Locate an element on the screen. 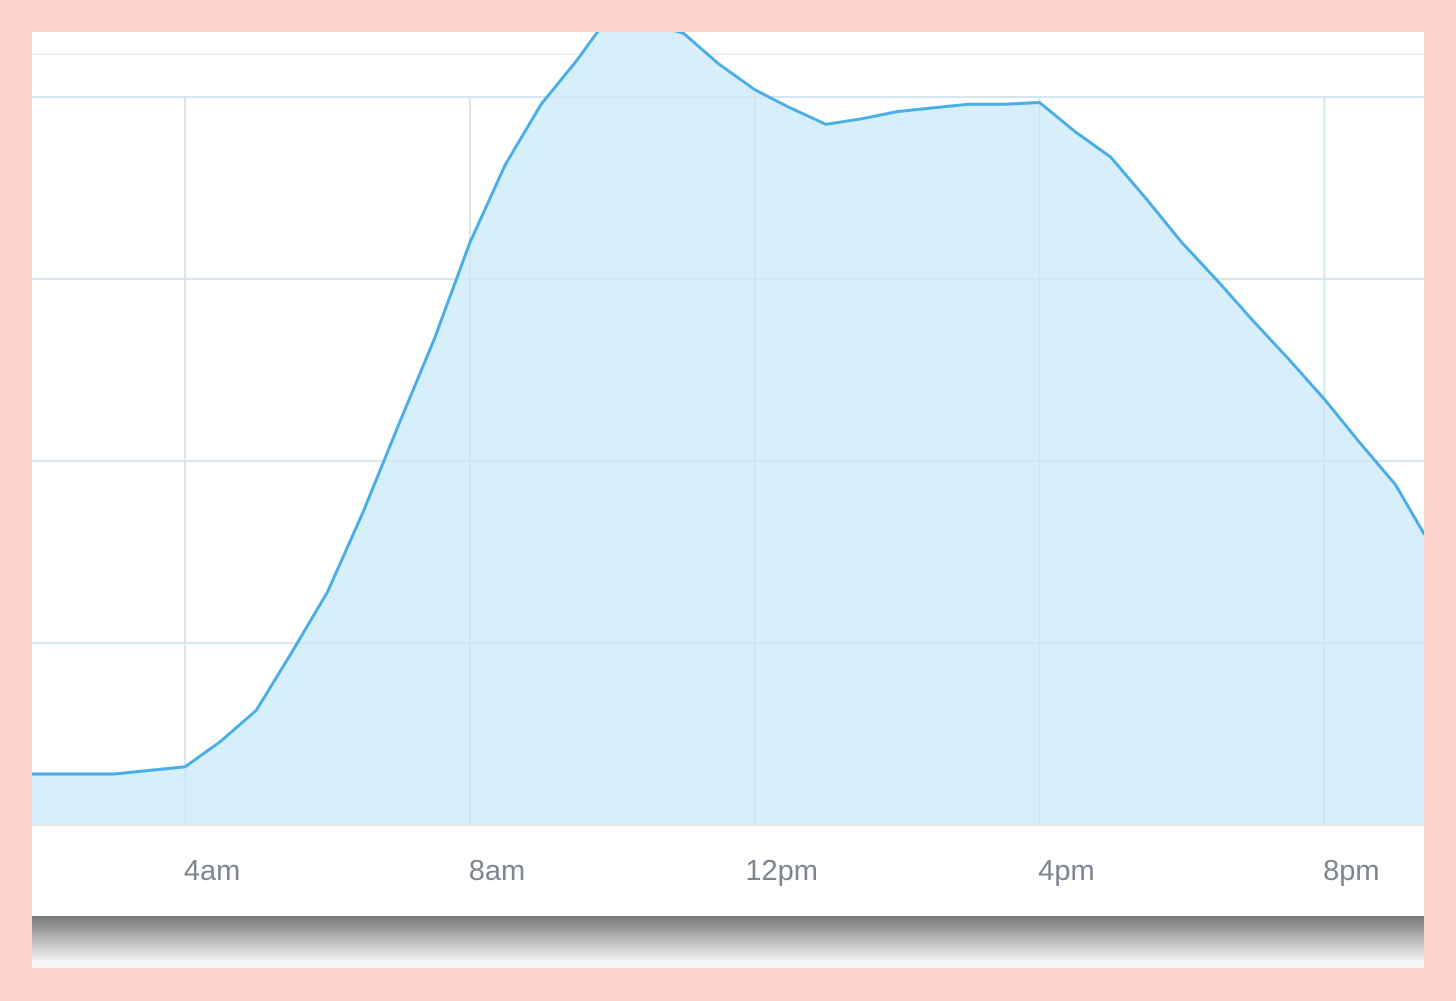 This screenshot has width=1456, height=1001. x-tick-label-12pm: 12pm is located at coordinates (781, 871).